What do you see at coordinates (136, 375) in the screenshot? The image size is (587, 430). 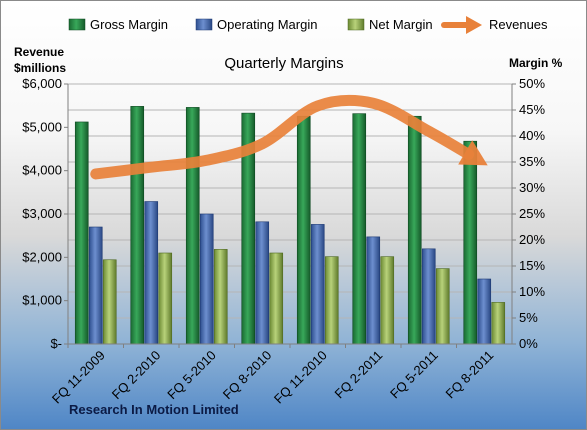 I see `category-label: FQ 2-2010` at bounding box center [136, 375].